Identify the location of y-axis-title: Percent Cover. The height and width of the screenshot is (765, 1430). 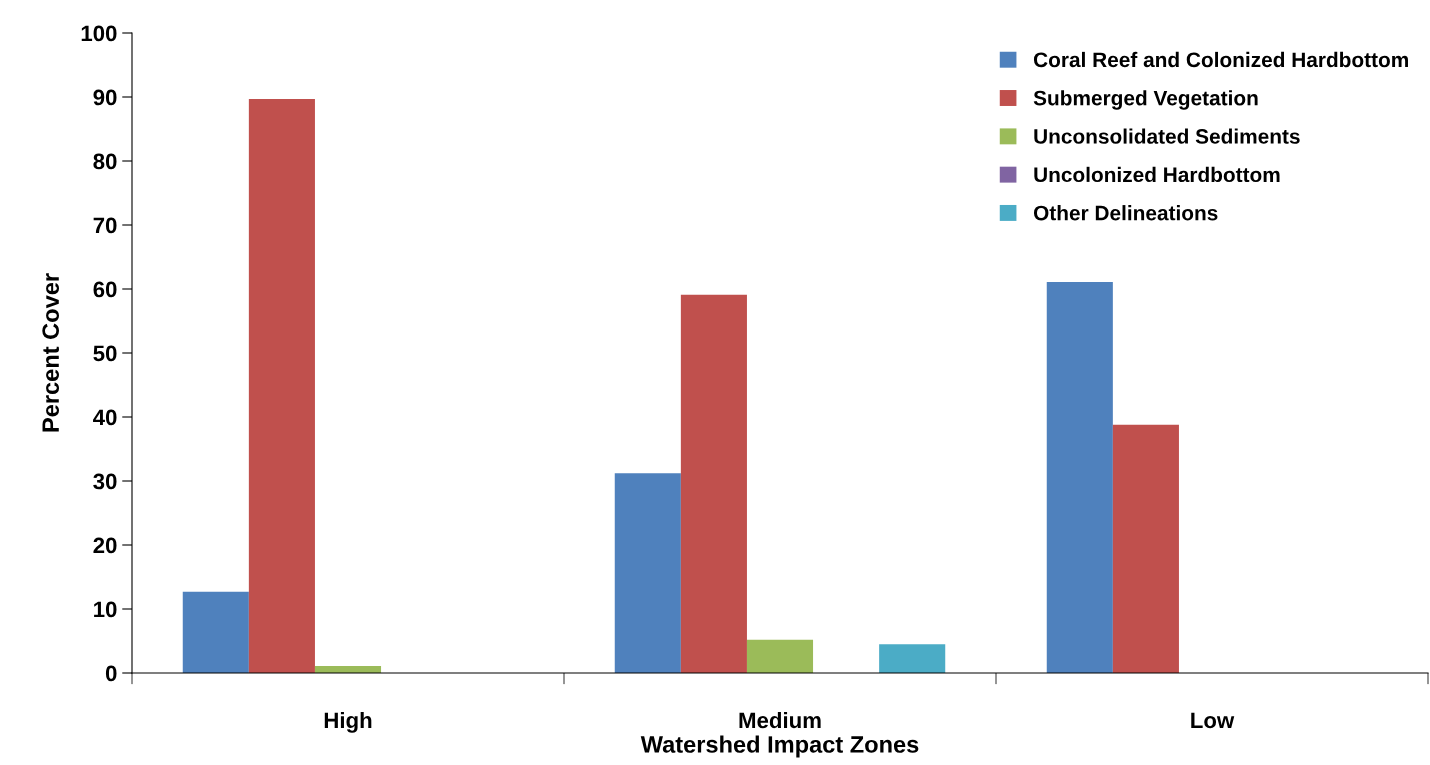
(51, 352).